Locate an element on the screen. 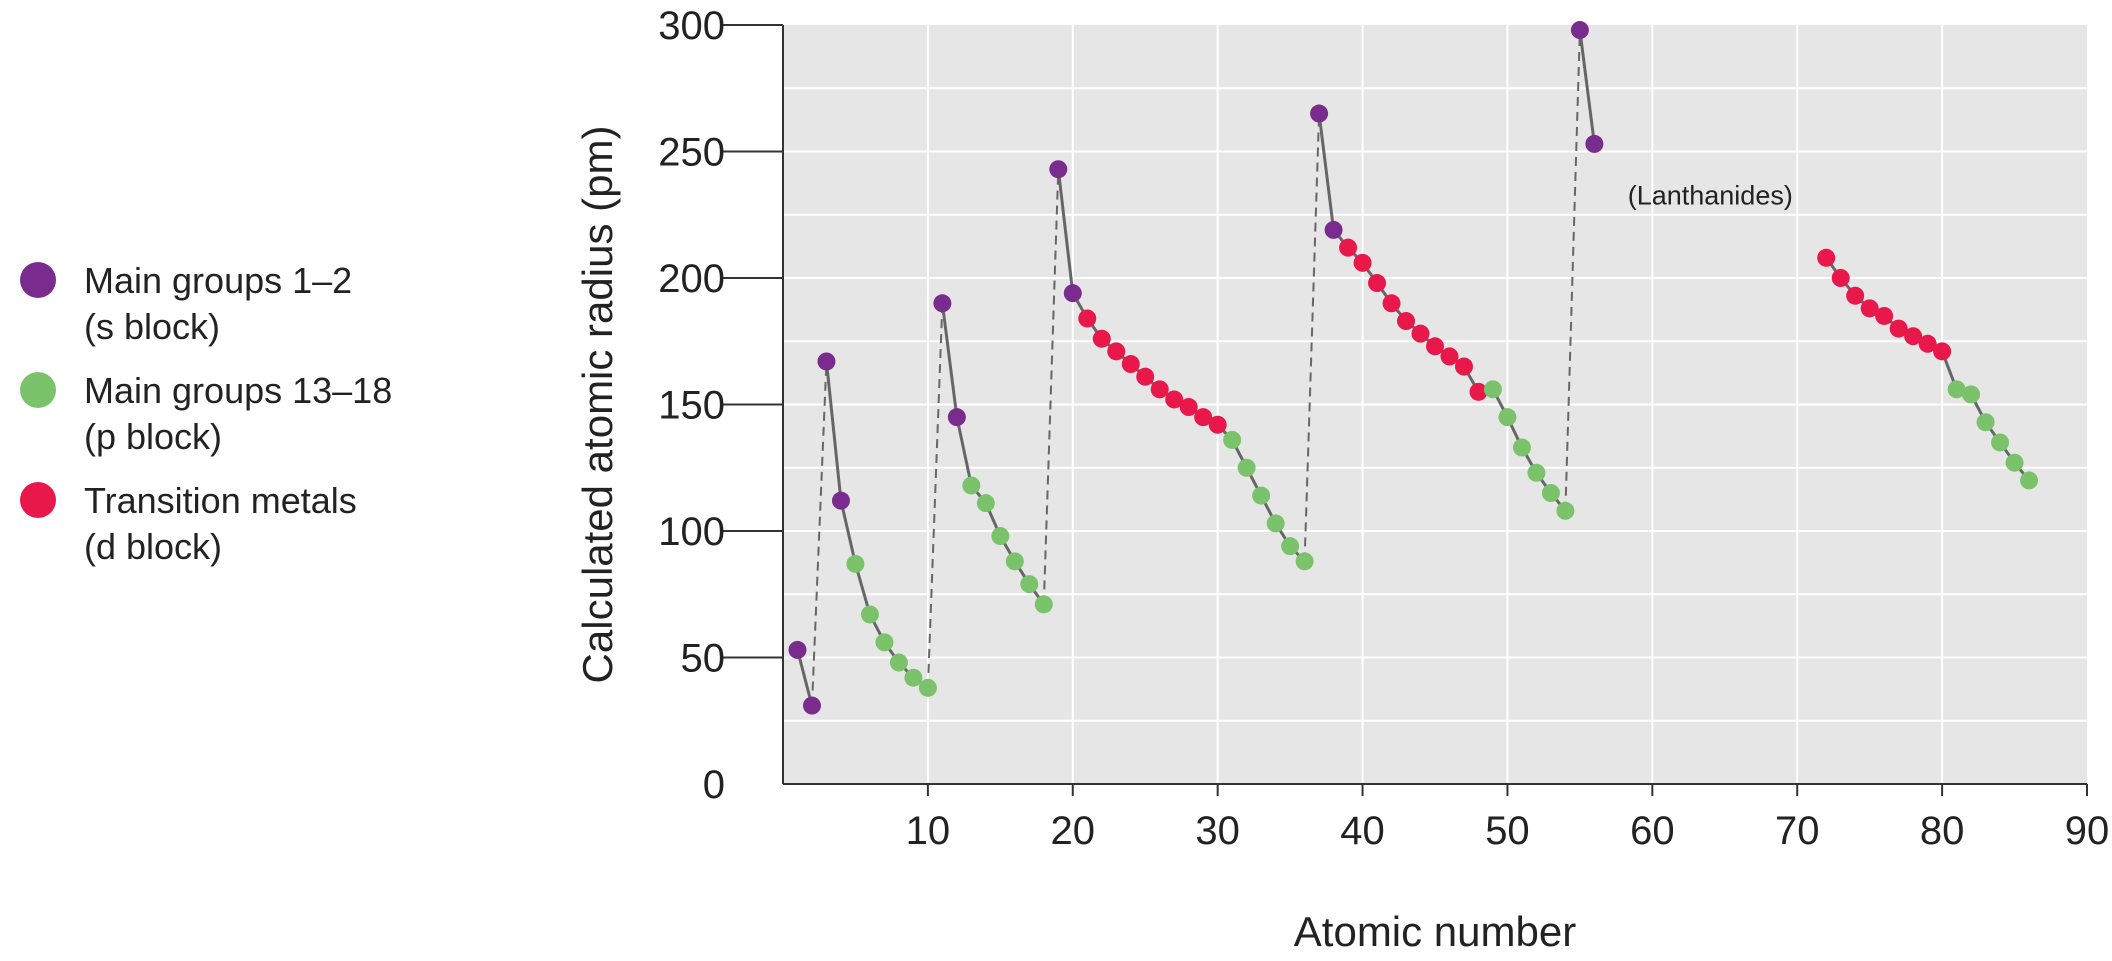  legend-label-line2: (s block) is located at coordinates (152, 326).